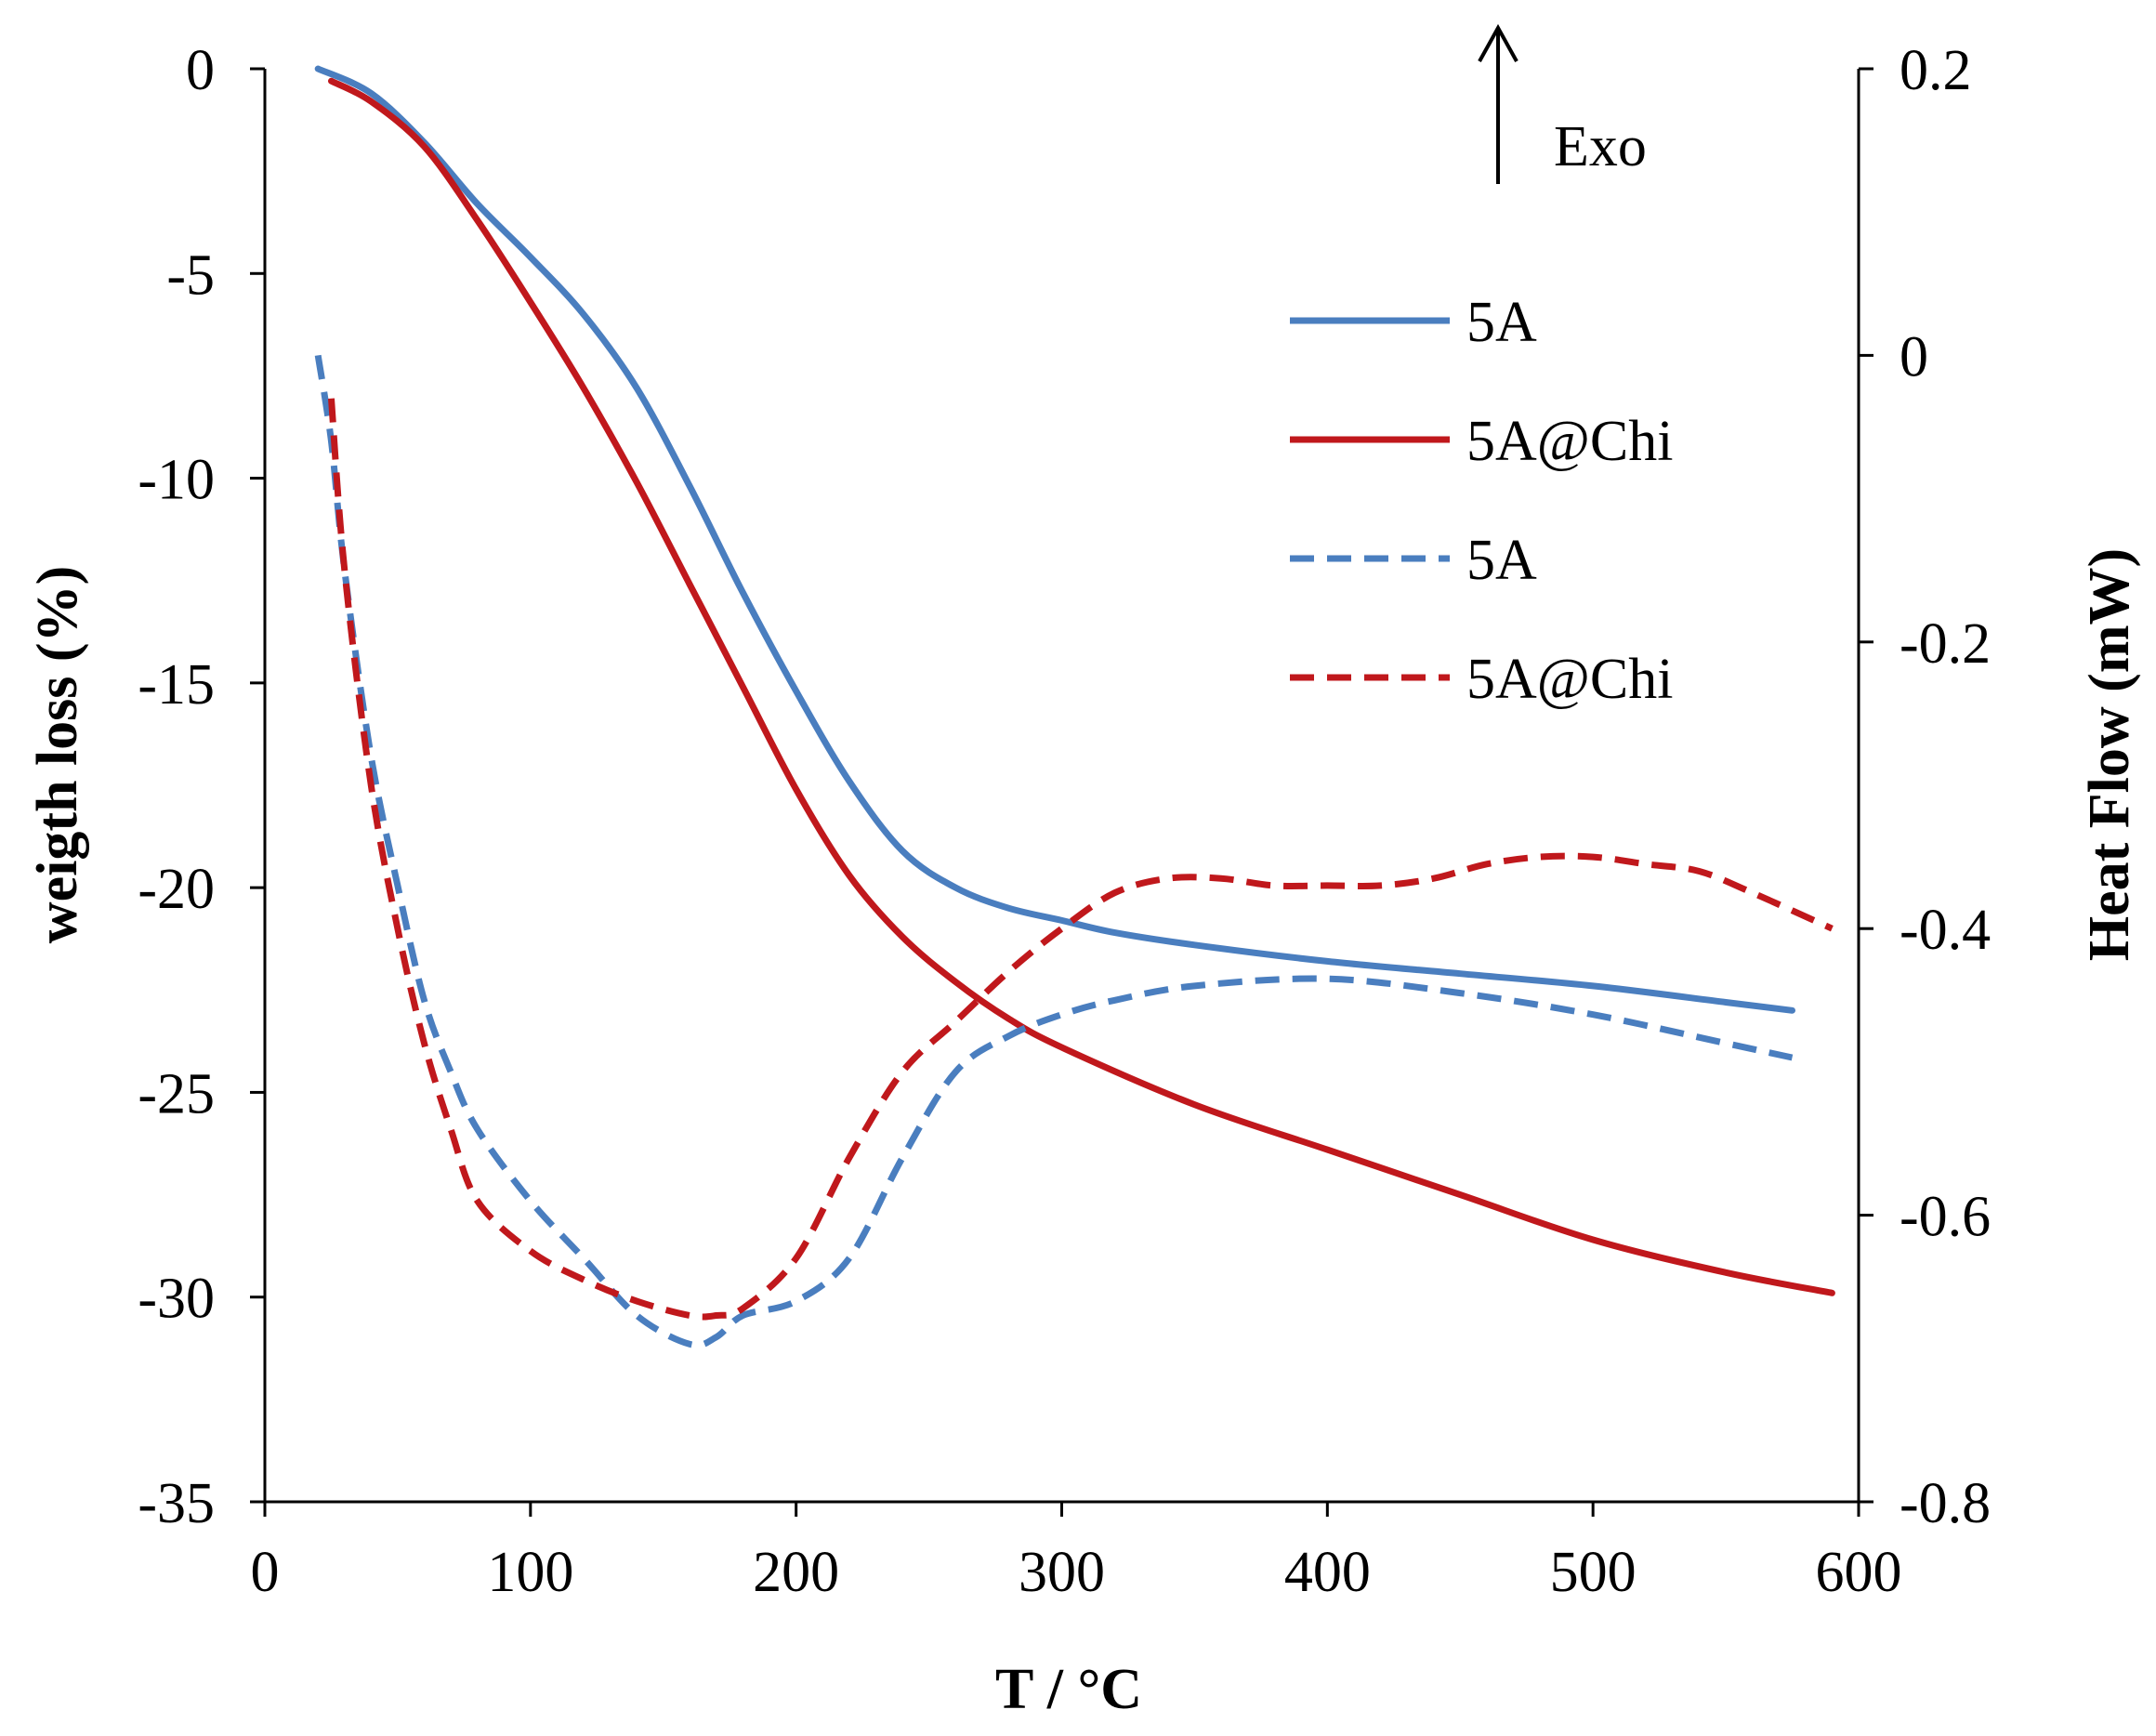 This screenshot has width=2156, height=1736. What do you see at coordinates (796, 1573) in the screenshot?
I see `x-tick-label: 200` at bounding box center [796, 1573].